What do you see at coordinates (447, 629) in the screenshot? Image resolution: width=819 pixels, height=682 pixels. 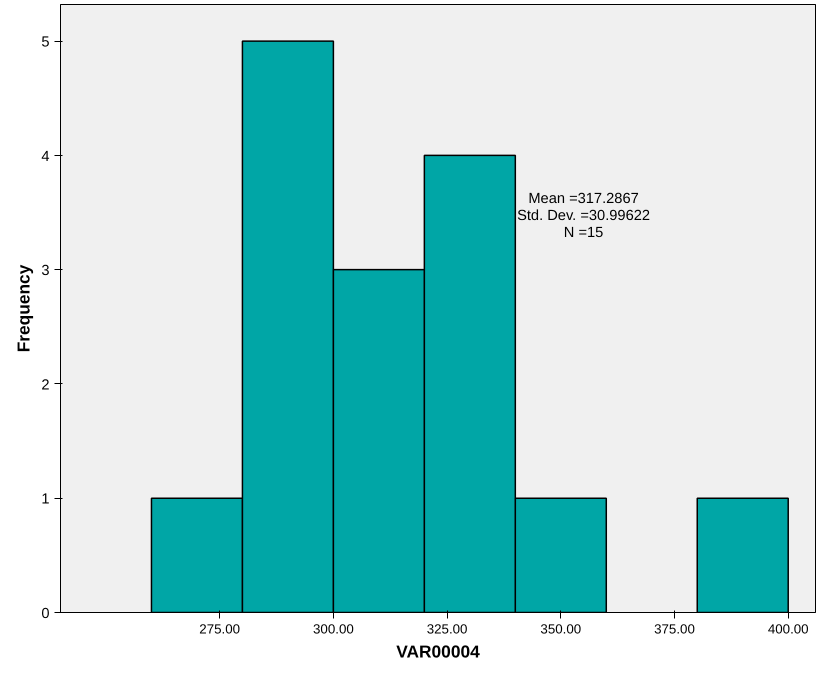 I see `x-tick-label: 325.00` at bounding box center [447, 629].